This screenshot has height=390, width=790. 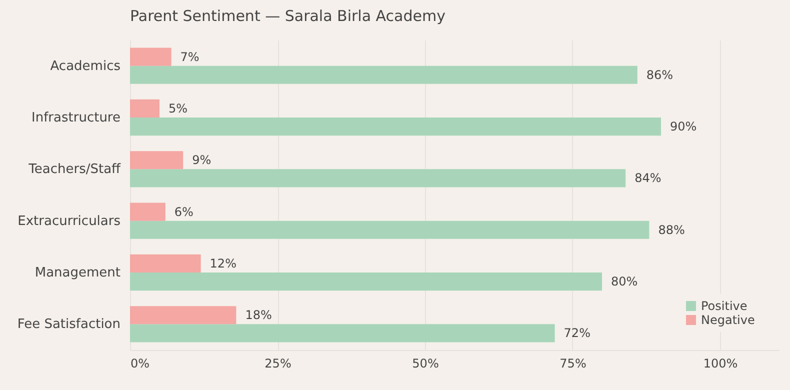 What do you see at coordinates (77, 273) in the screenshot?
I see `y-tick-label: Management` at bounding box center [77, 273].